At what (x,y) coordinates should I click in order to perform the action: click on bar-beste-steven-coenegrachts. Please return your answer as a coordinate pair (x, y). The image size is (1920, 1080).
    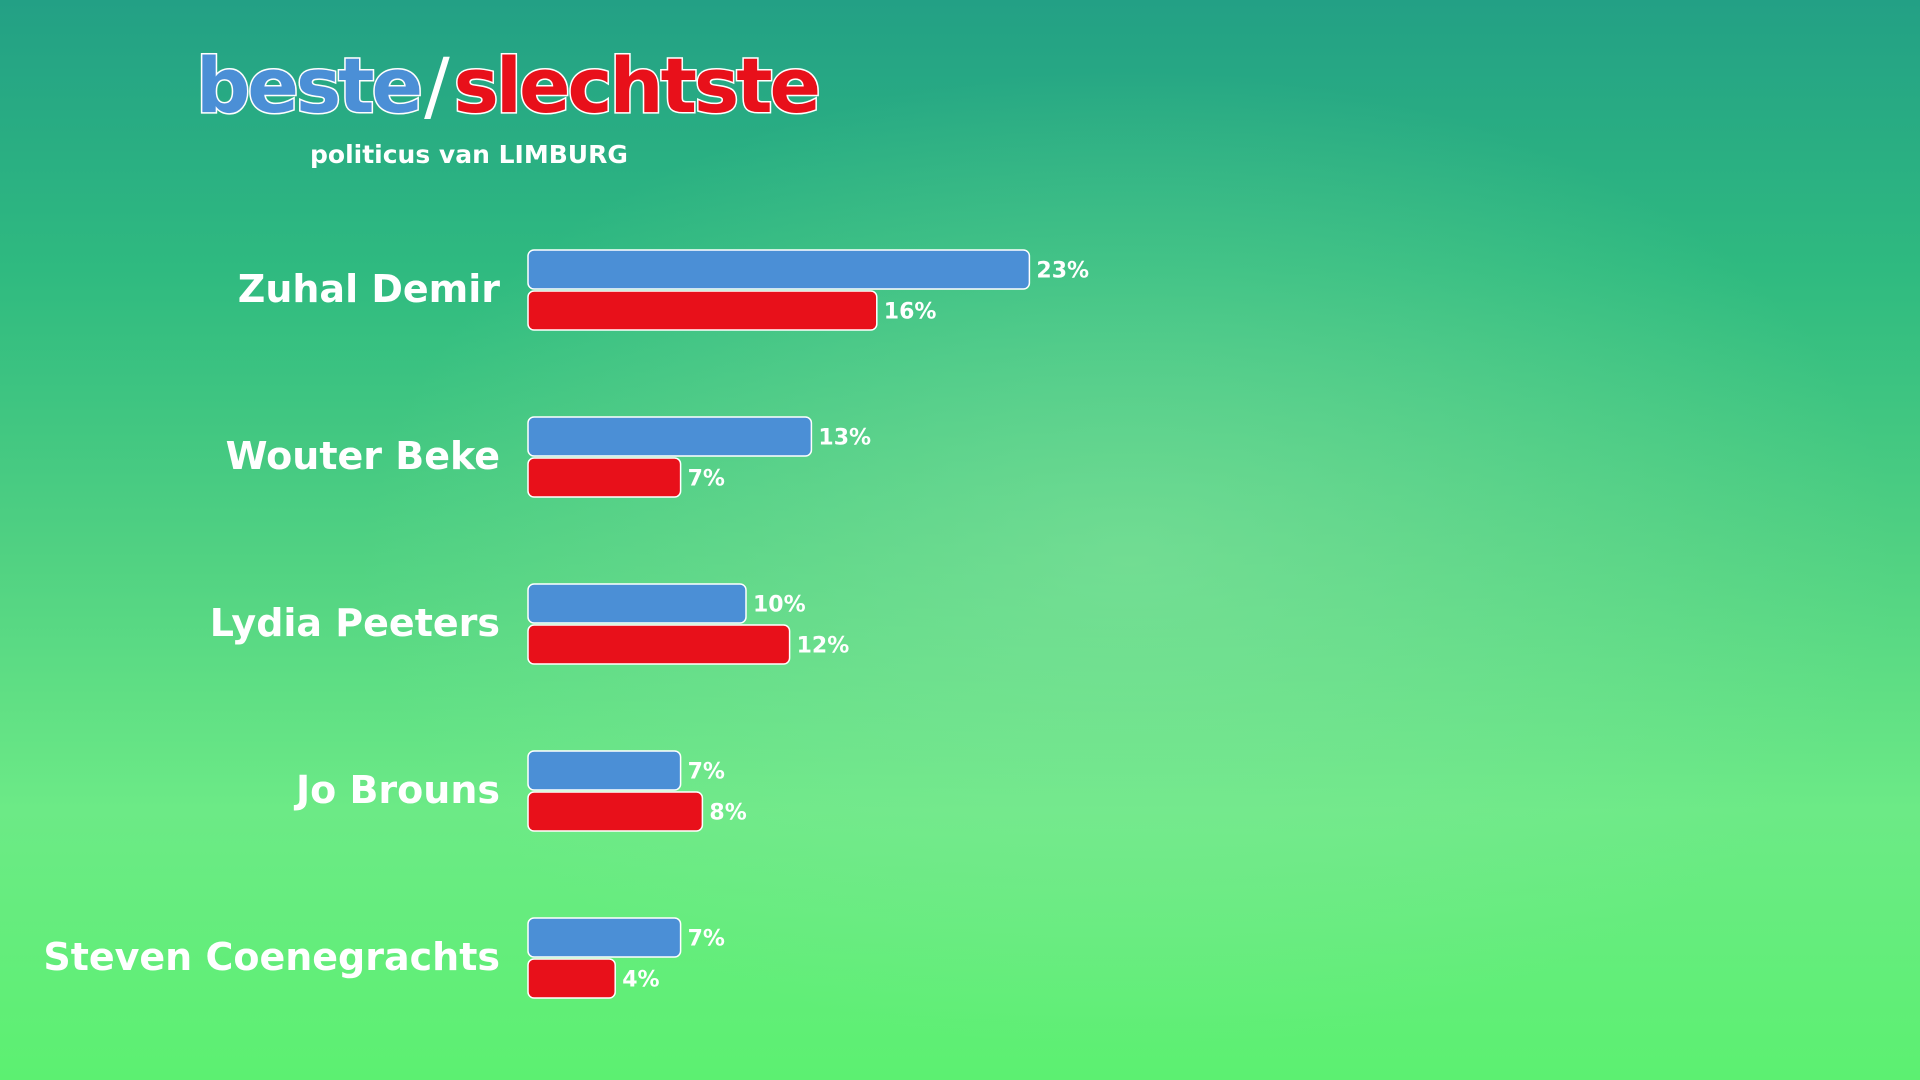
    Looking at the image, I should click on (604, 937).